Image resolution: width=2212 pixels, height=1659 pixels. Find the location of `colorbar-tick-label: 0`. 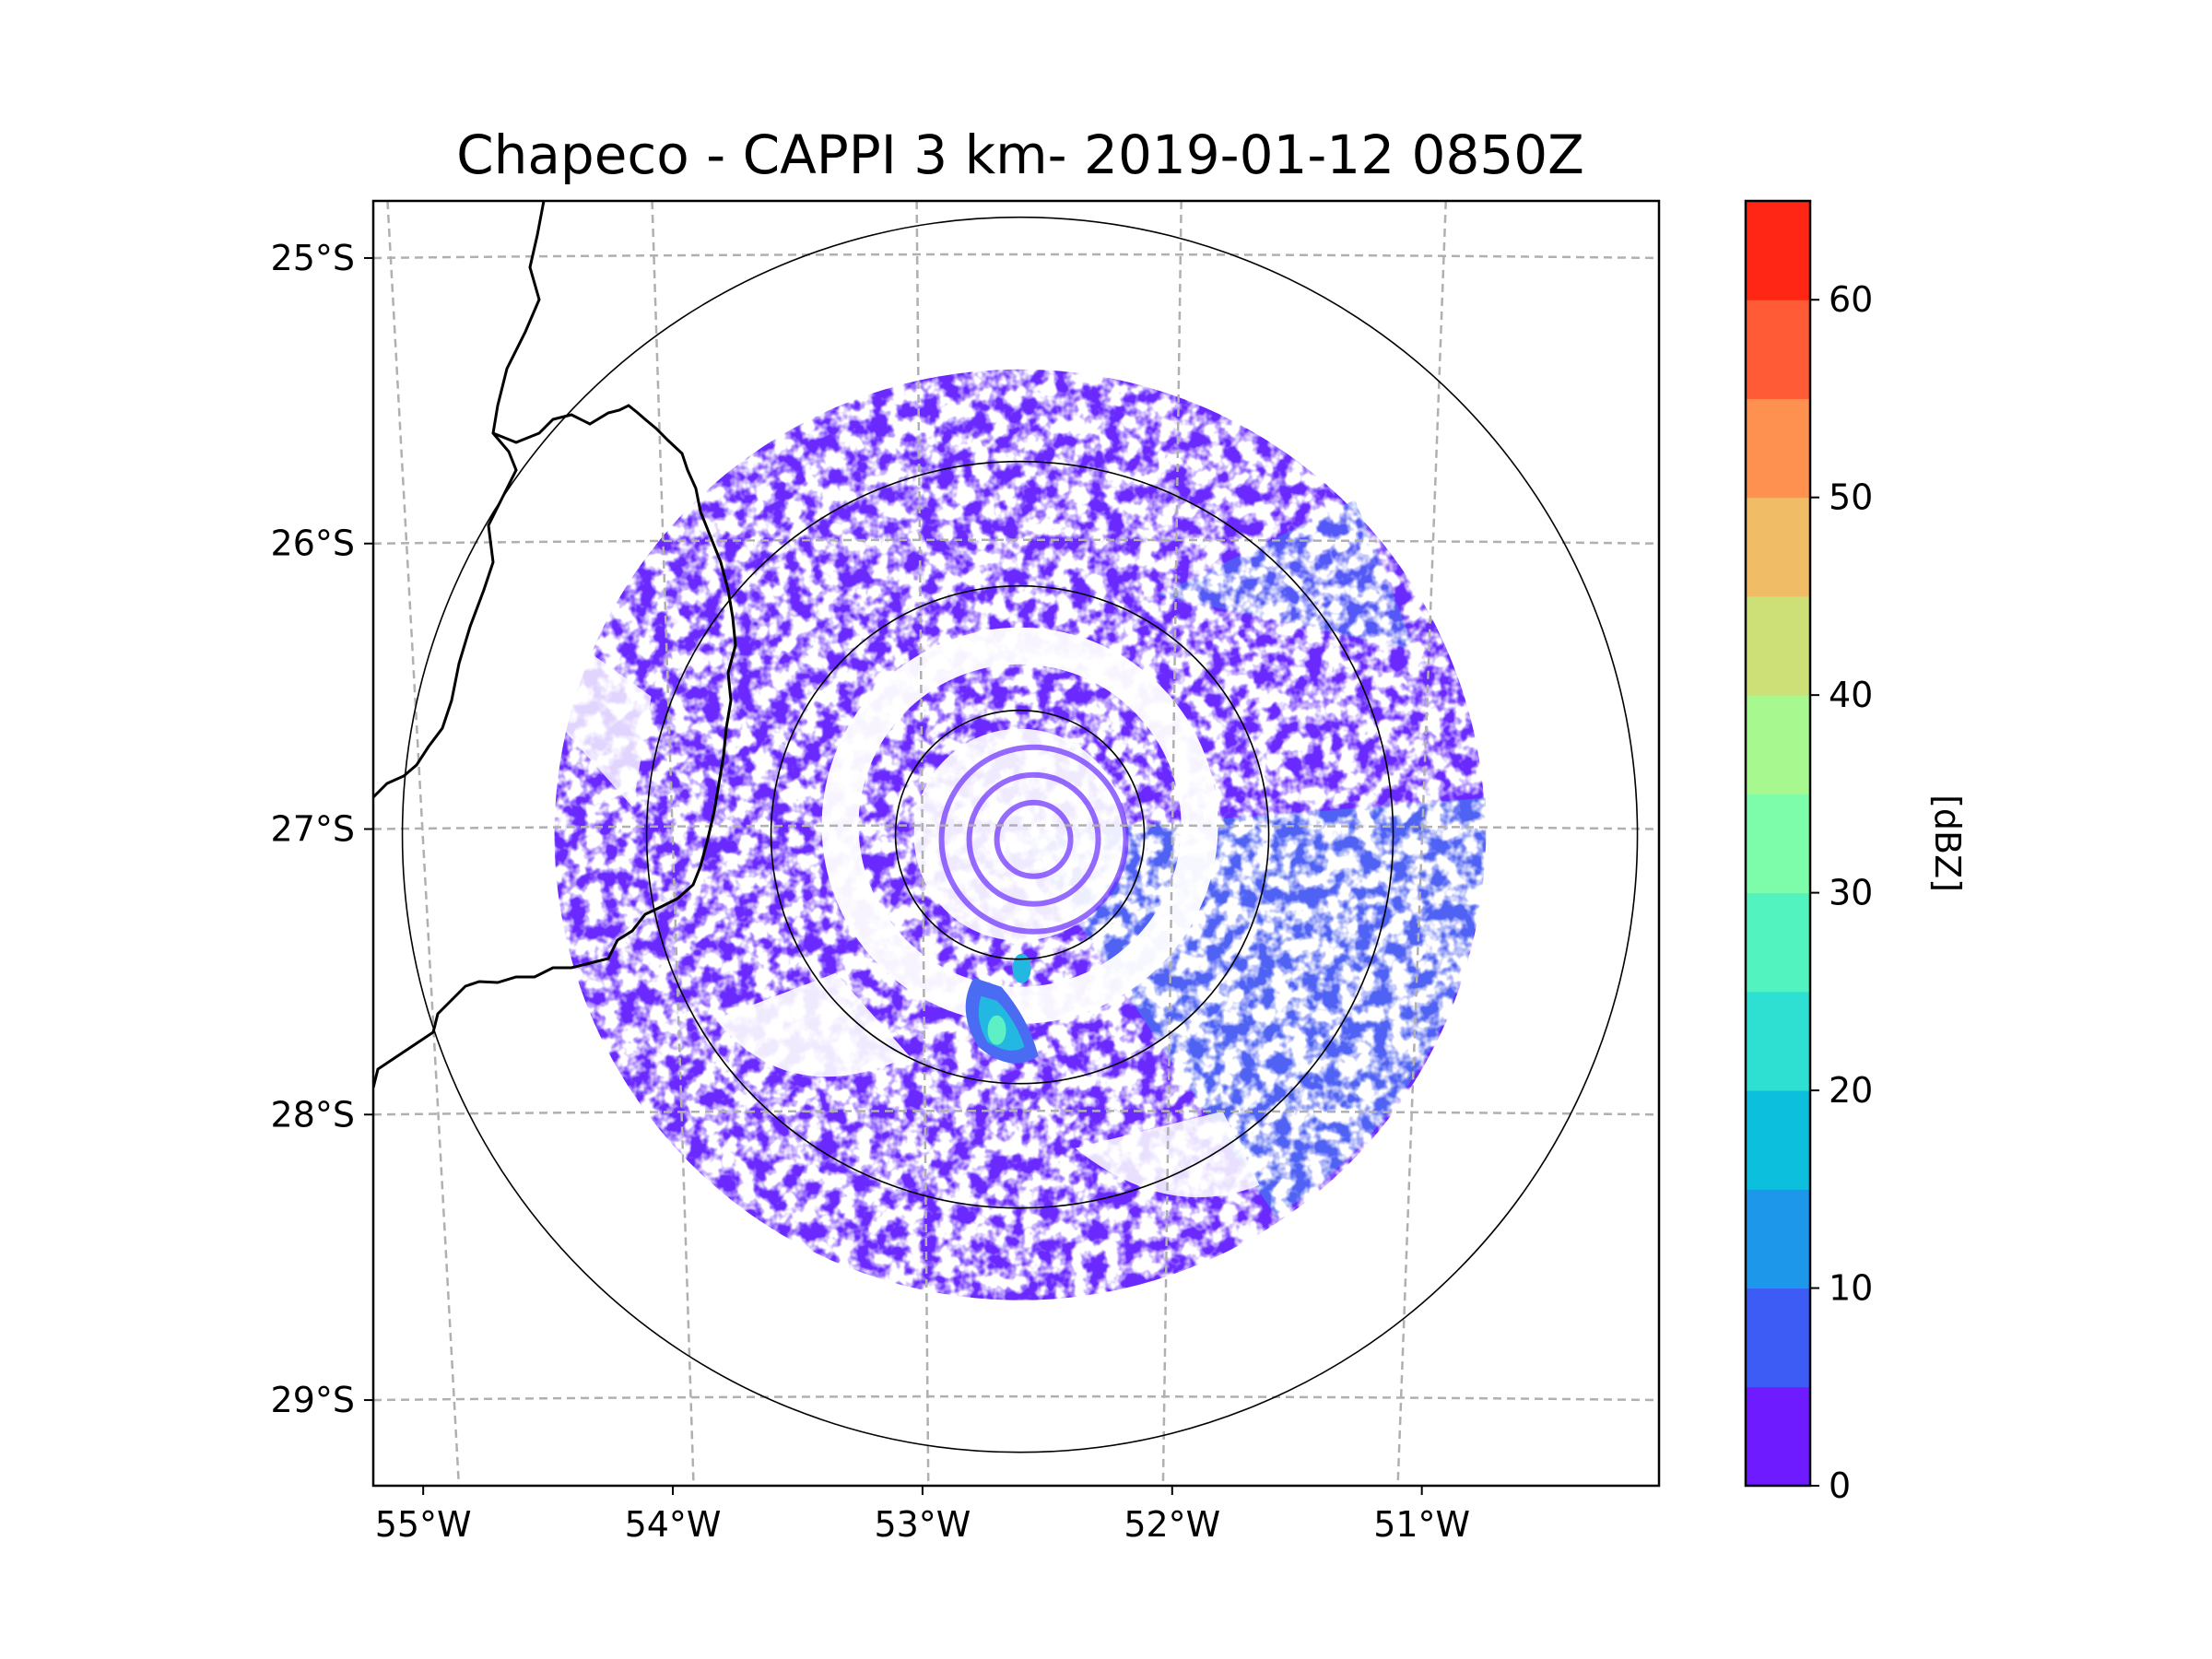

colorbar-tick-label: 0 is located at coordinates (1840, 1485).